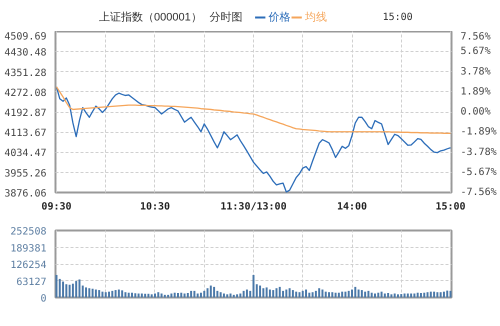 Image resolution: width=500 pixels, height=326 pixels. What do you see at coordinates (450, 207) in the screenshot?
I see `x-tick-label: 15:00` at bounding box center [450, 207].